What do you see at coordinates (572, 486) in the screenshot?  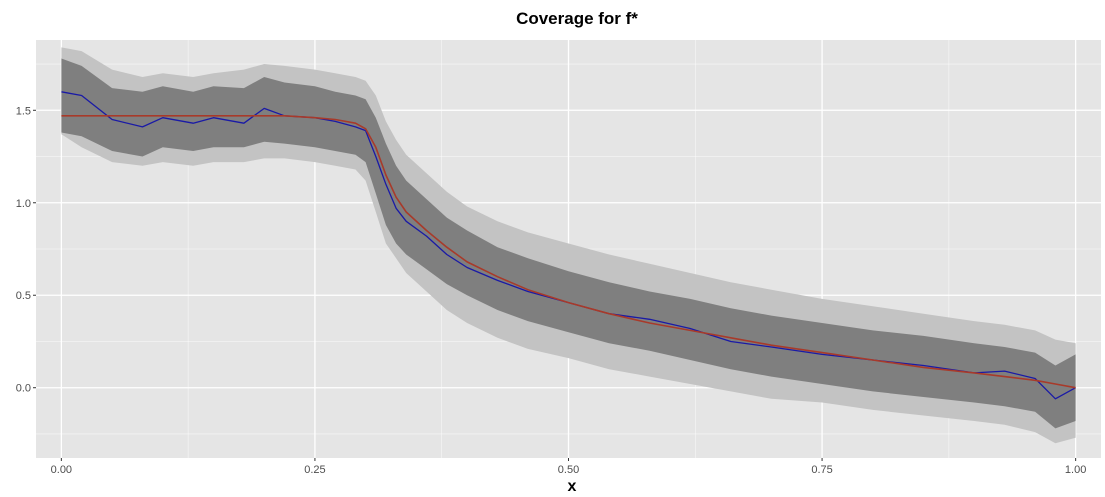 I see `x-axis-label: x` at bounding box center [572, 486].